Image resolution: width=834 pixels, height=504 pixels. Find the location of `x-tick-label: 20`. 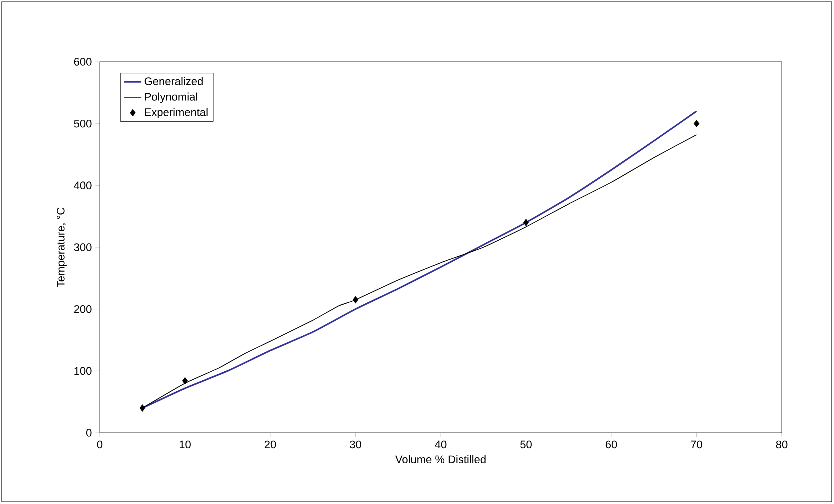

x-tick-label: 20 is located at coordinates (270, 444).